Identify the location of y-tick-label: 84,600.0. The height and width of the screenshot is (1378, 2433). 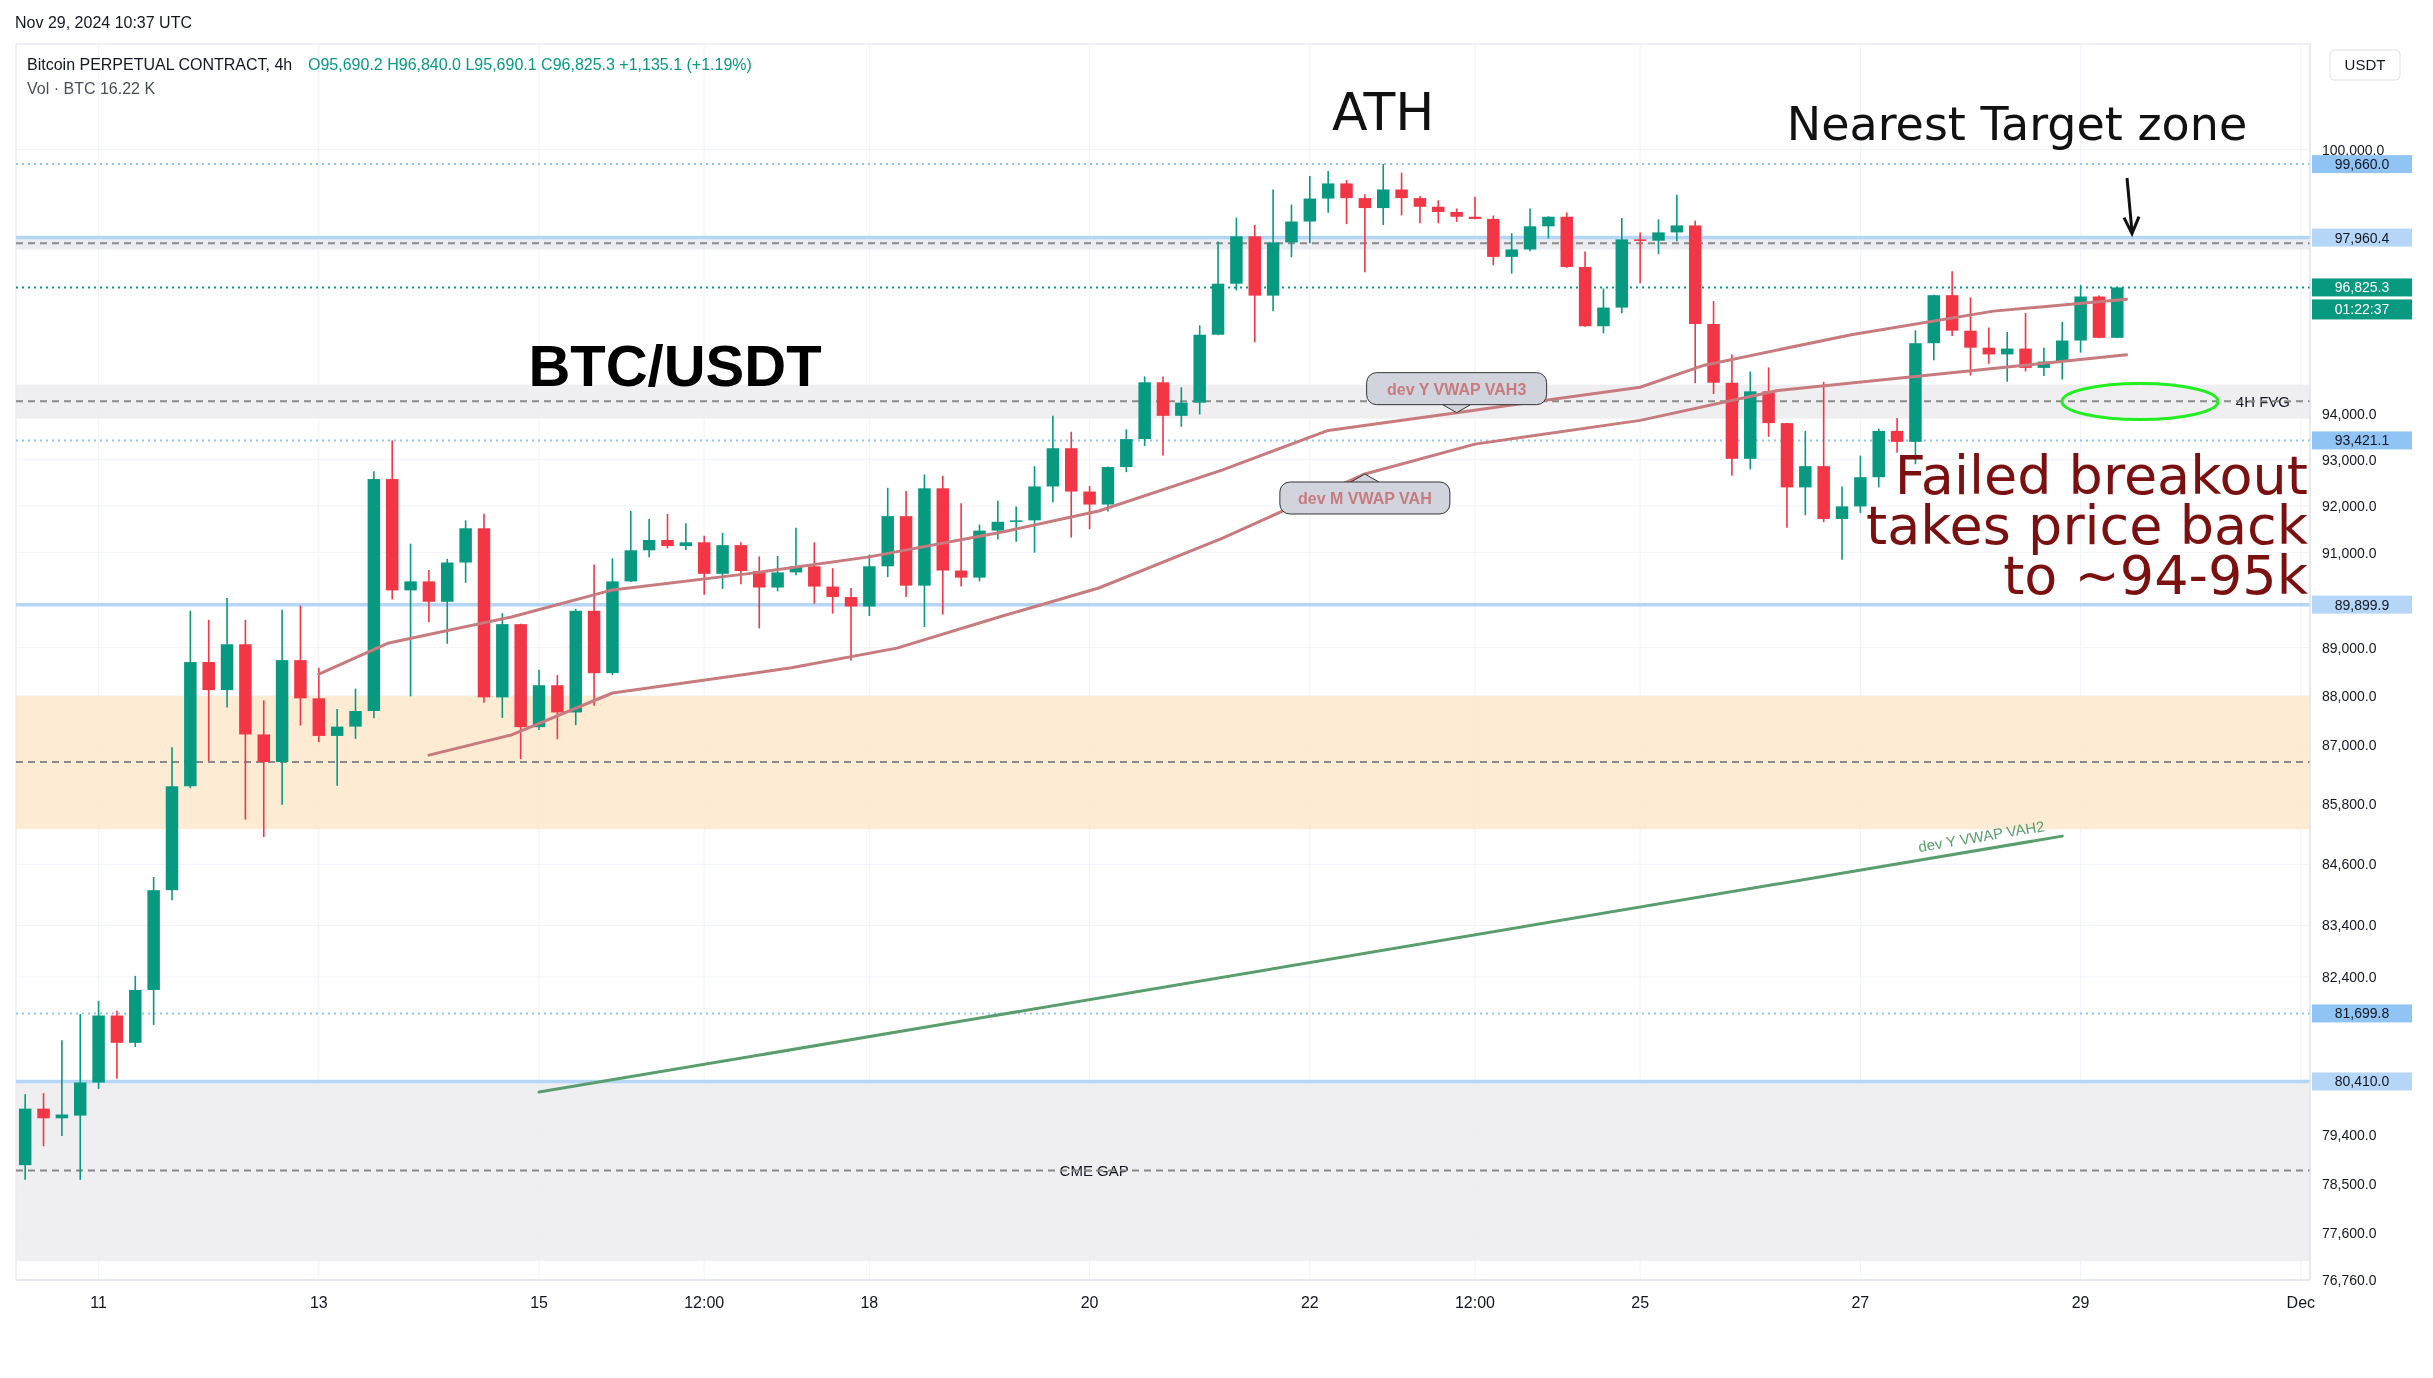
(2349, 864).